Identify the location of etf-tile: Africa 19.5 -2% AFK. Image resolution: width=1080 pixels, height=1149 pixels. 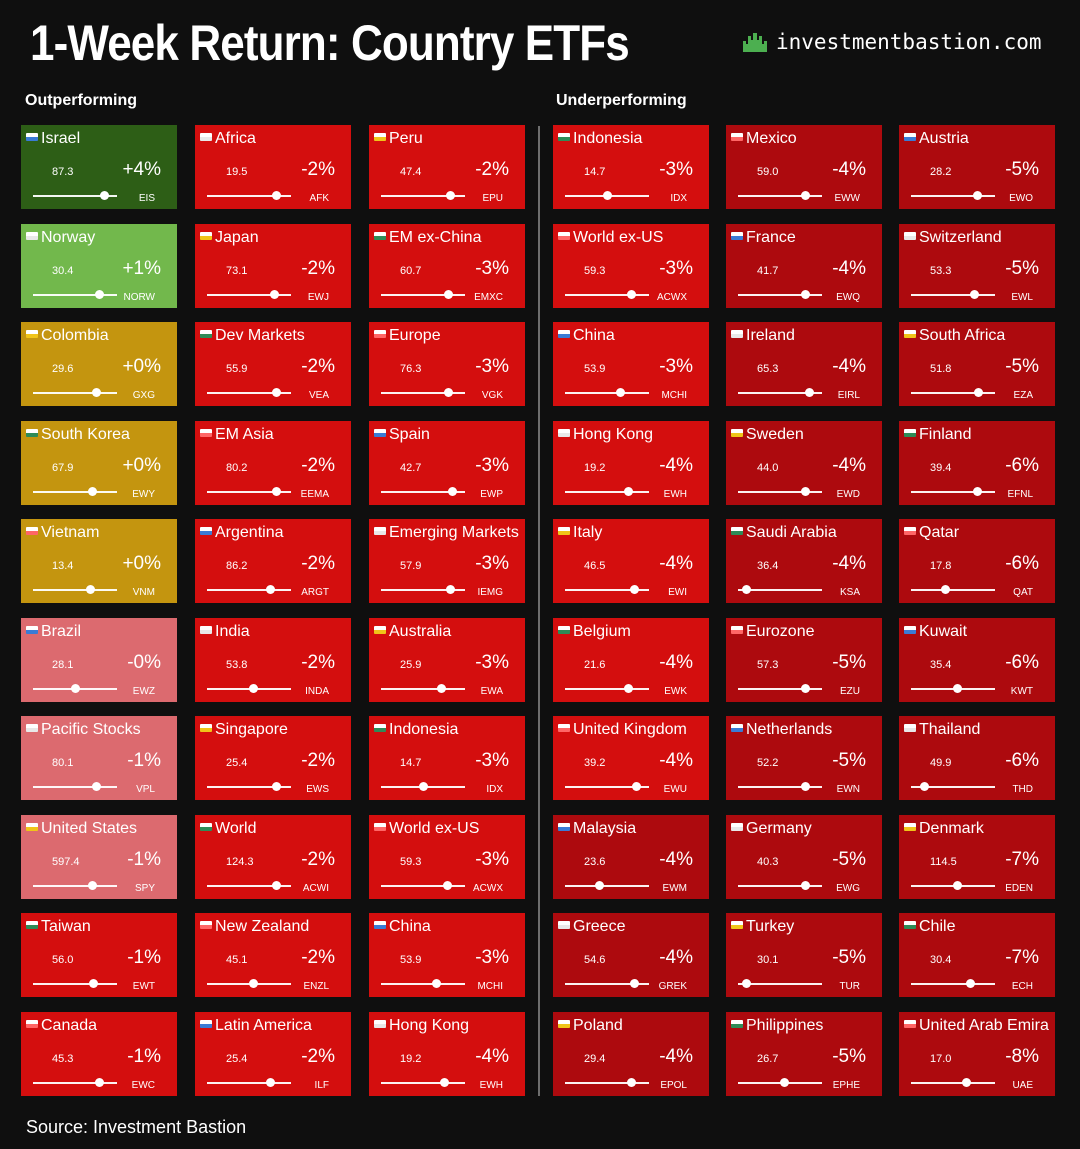
(273, 167).